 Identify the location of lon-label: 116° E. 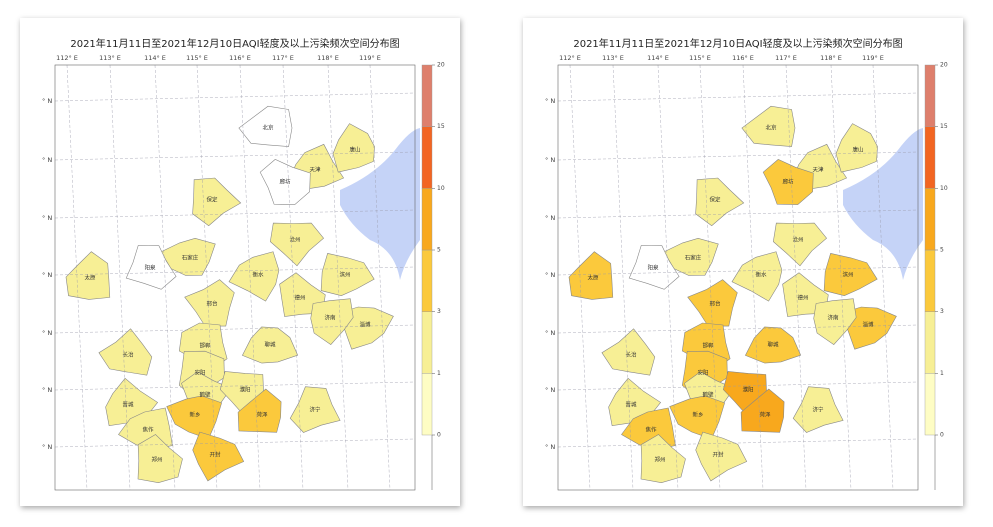
(743, 58).